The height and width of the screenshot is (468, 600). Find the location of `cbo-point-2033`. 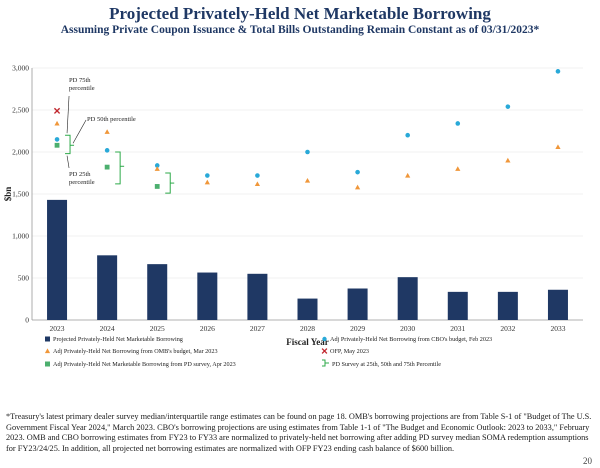

cbo-point-2033 is located at coordinates (558, 71).